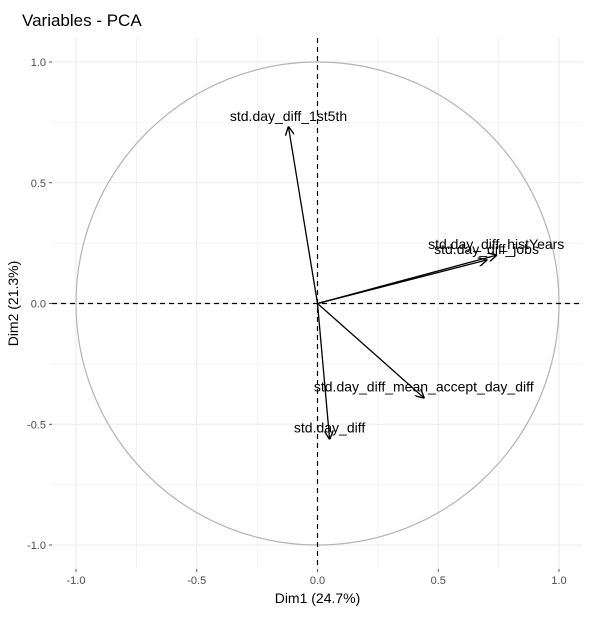 Image resolution: width=591 pixels, height=618 pixels. Describe the element at coordinates (558, 581) in the screenshot. I see `x-tick-label: 1.0` at that location.